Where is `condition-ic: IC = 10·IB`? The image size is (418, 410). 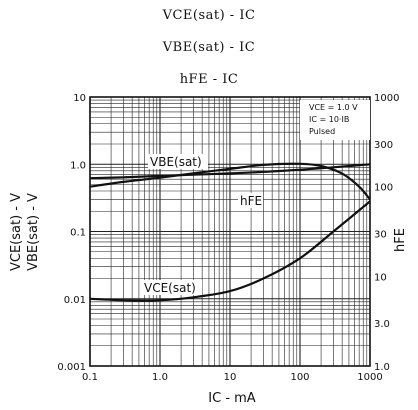
condition-ic: IC = 10·IB is located at coordinates (329, 119).